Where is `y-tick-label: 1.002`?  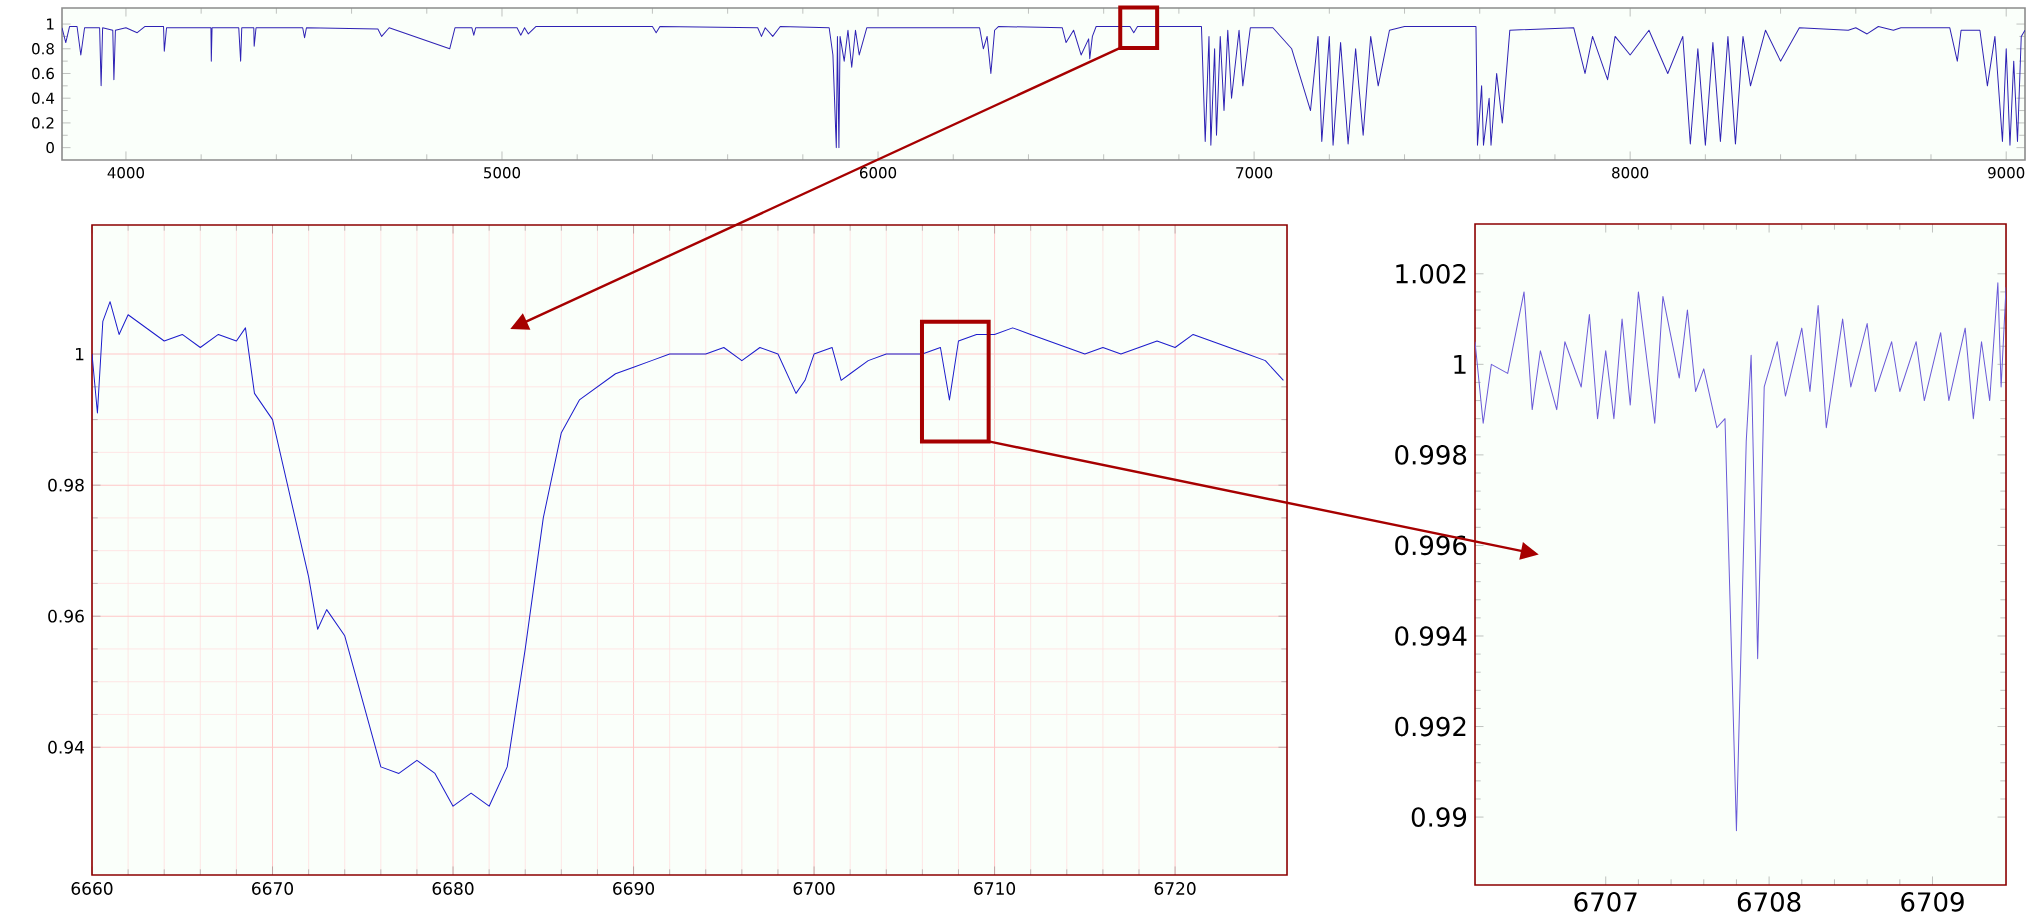
y-tick-label: 1.002 is located at coordinates (1431, 273).